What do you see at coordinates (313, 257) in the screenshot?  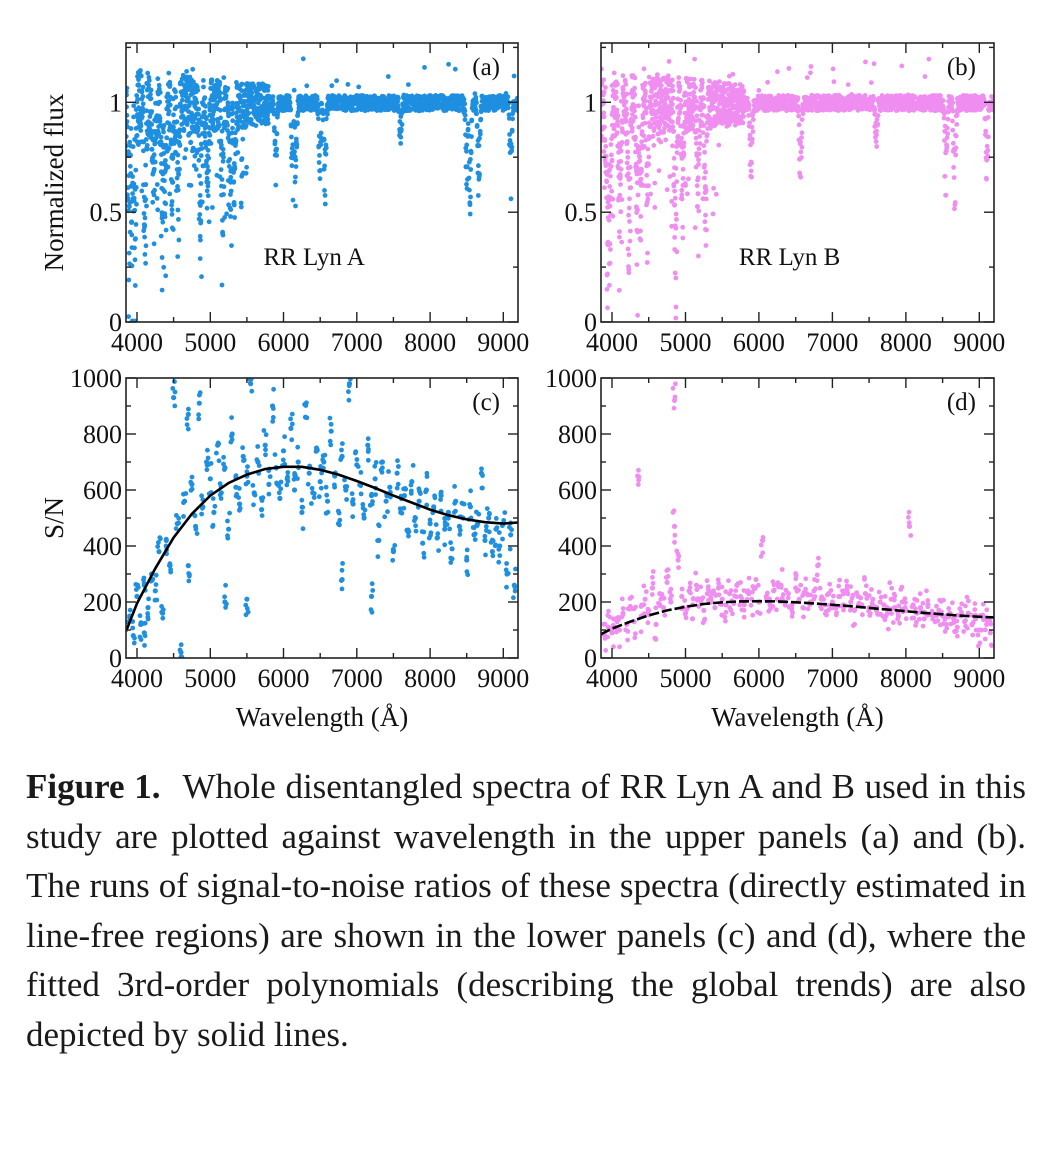 I see `star-annotation: RR Lyn A` at bounding box center [313, 257].